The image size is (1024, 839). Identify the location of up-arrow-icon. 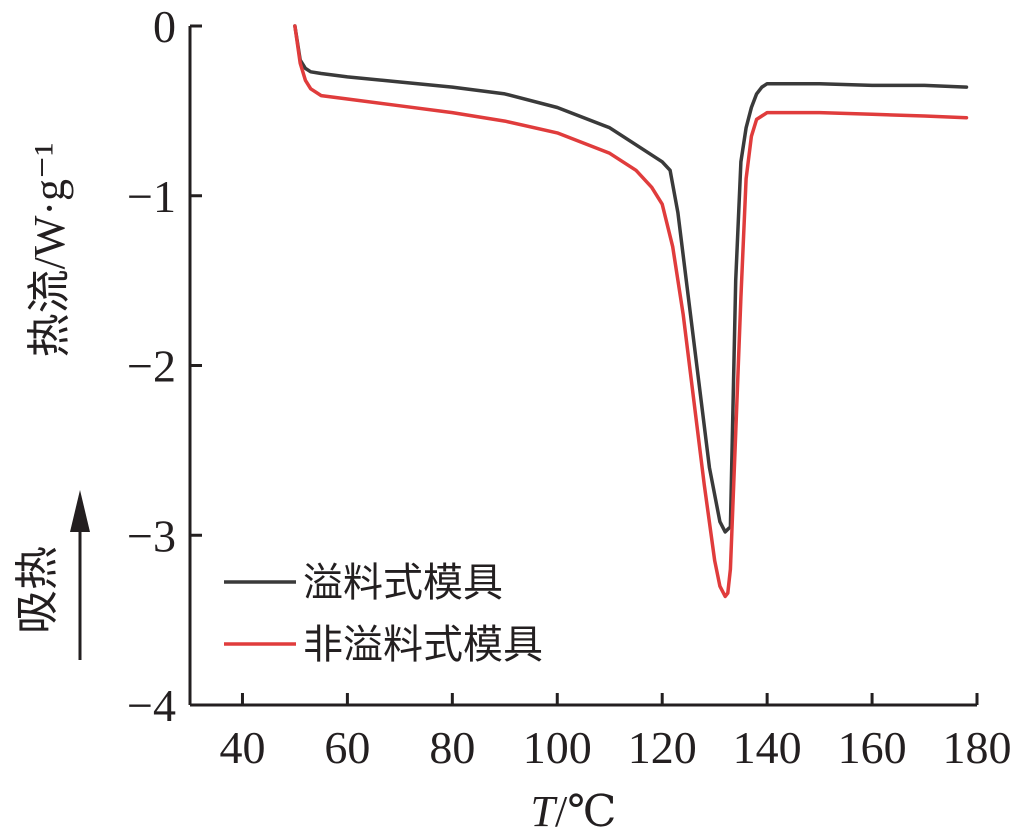
(80, 511).